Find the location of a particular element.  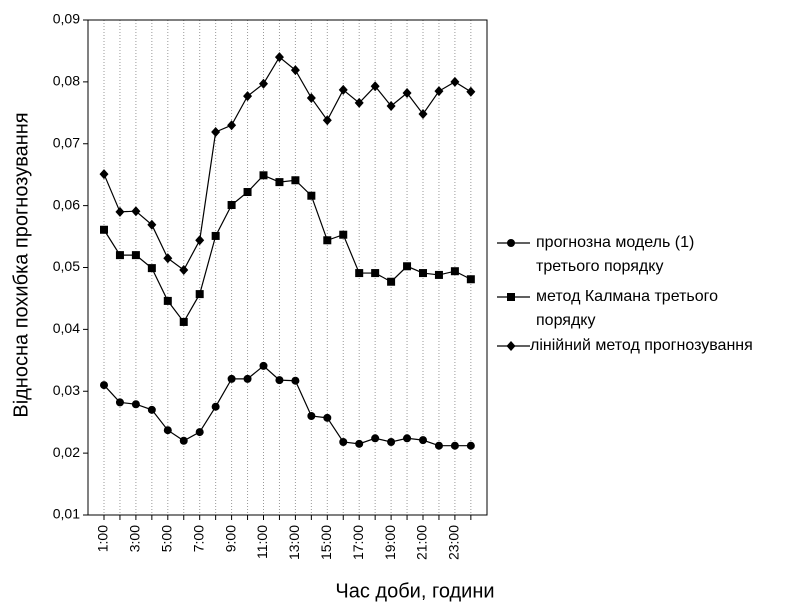

y-tick-label: 0,01 is located at coordinates (66, 514).